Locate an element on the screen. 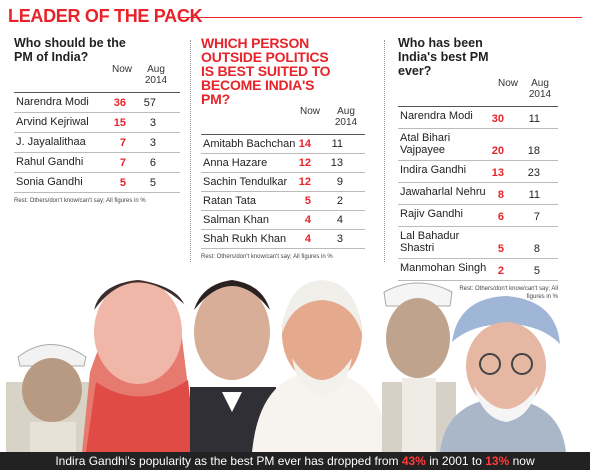 This screenshot has width=590, height=470. table-row: Rajiv Gandhi 6 7 is located at coordinates (478, 216).